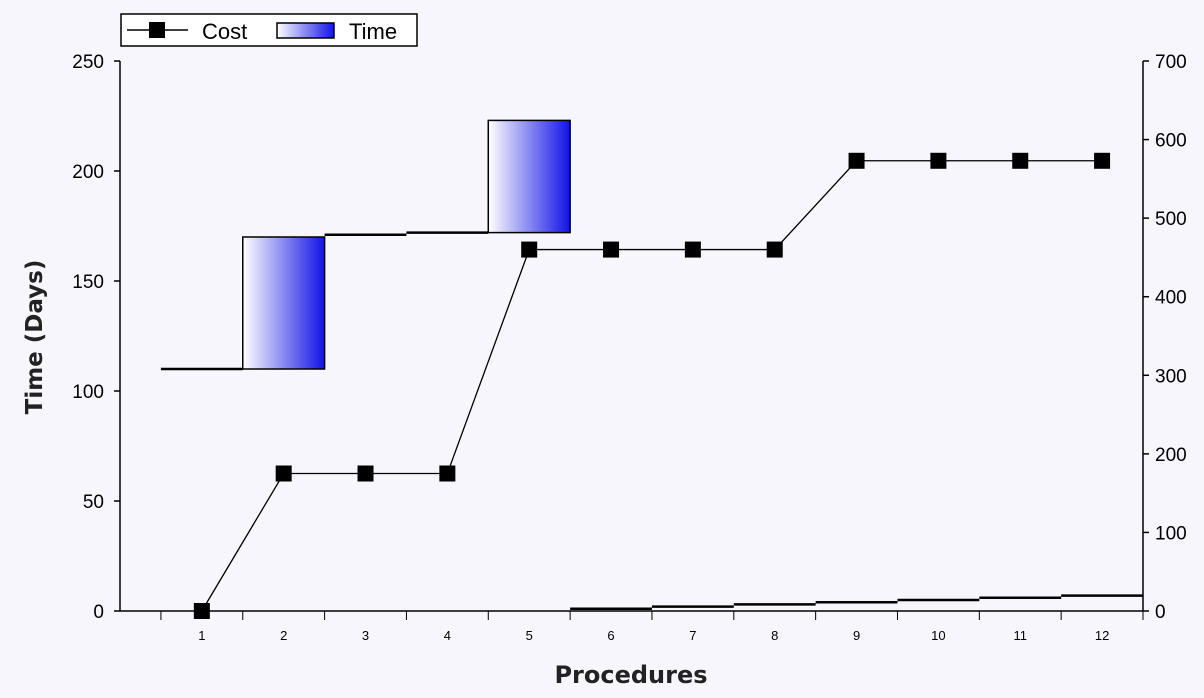  I want to click on x-tick-label: 5, so click(529, 635).